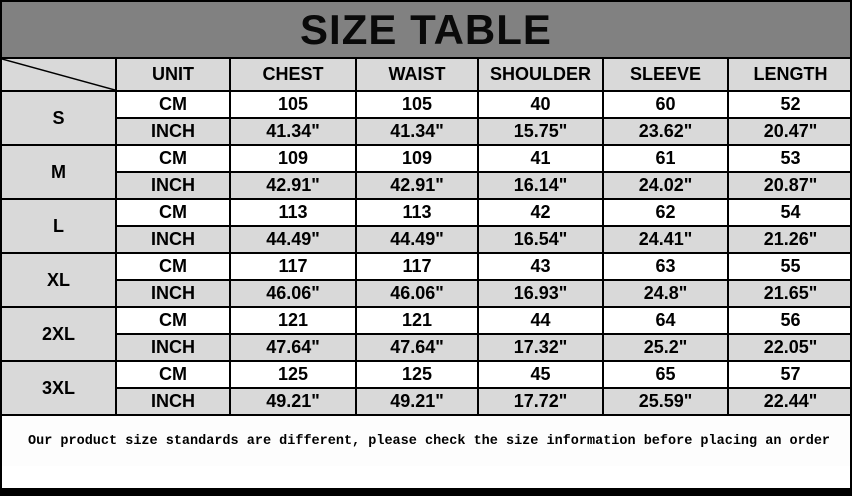  What do you see at coordinates (788, 212) in the screenshot?
I see `value-cell: 54` at bounding box center [788, 212].